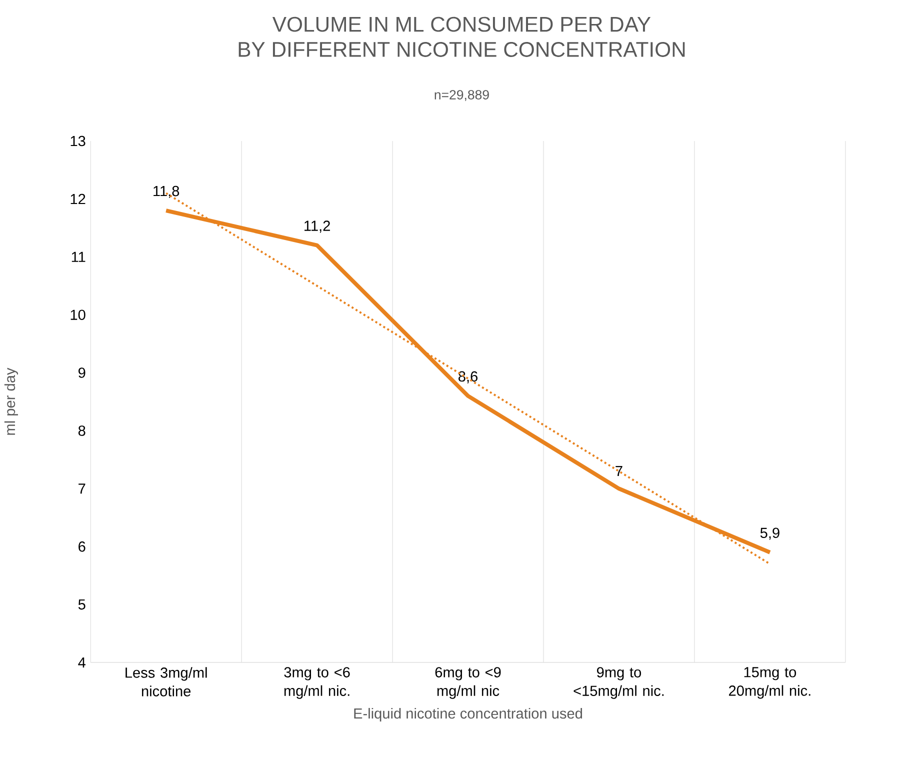  What do you see at coordinates (82, 547) in the screenshot?
I see `y-tick-label: 6` at bounding box center [82, 547].